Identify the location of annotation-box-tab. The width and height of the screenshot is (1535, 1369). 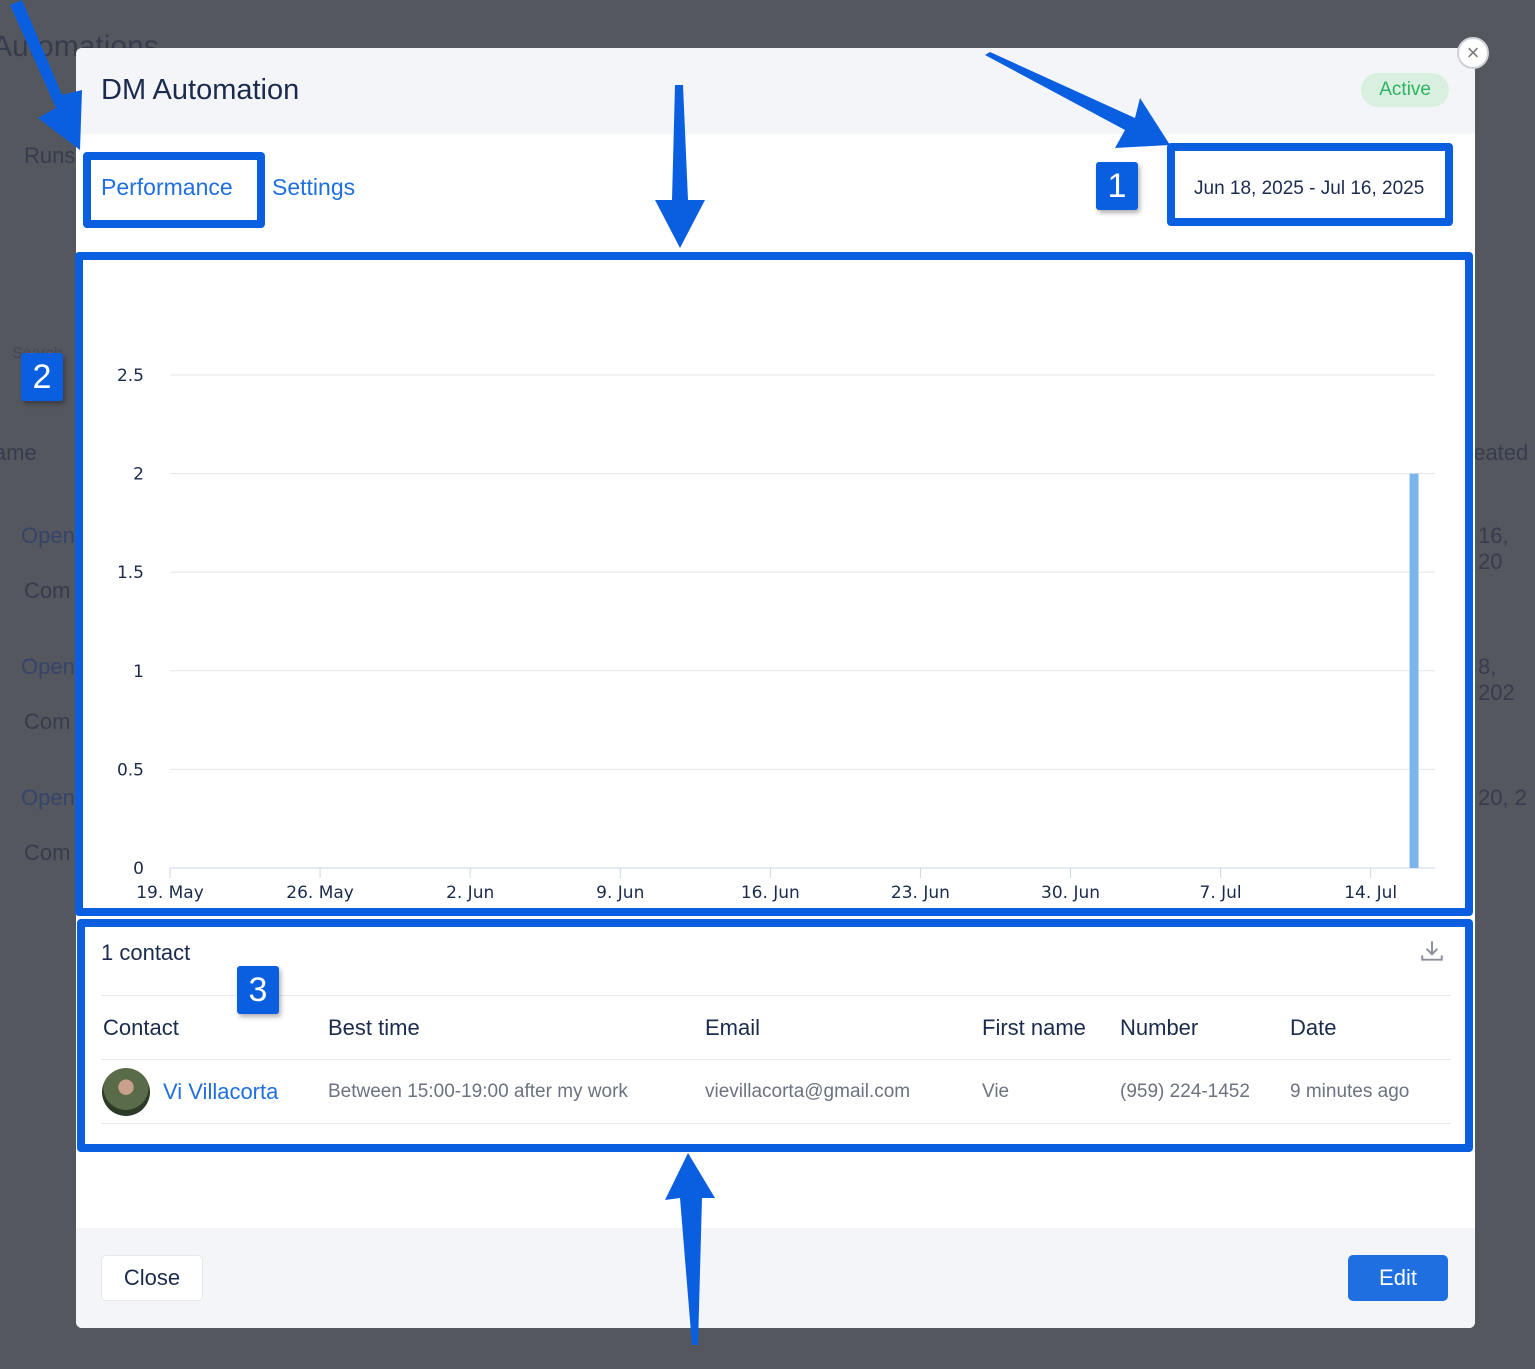
(174, 190).